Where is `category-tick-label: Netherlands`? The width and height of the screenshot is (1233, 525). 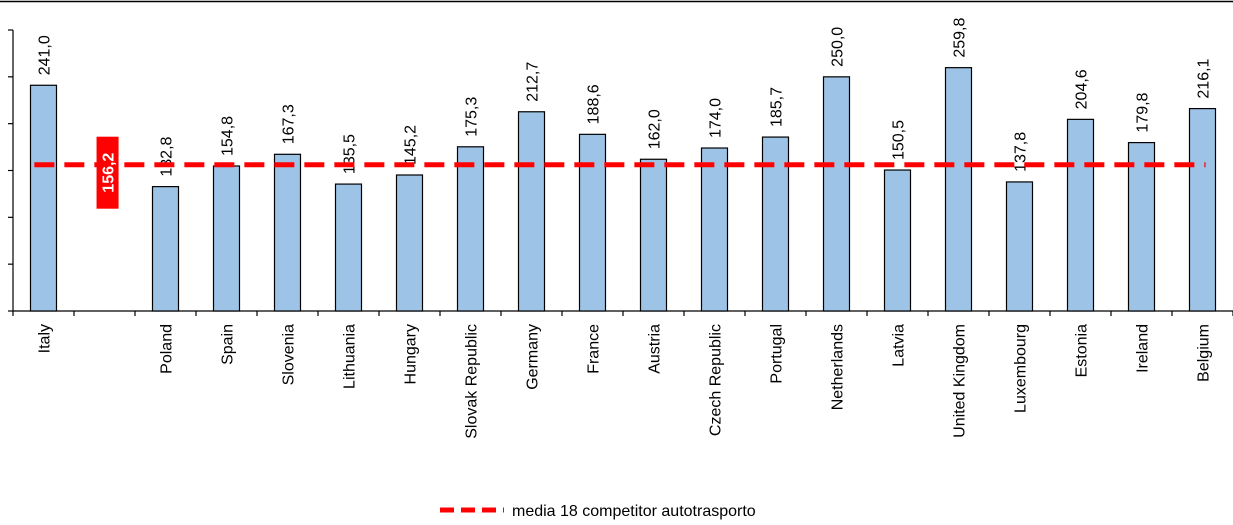 category-tick-label: Netherlands is located at coordinates (838, 367).